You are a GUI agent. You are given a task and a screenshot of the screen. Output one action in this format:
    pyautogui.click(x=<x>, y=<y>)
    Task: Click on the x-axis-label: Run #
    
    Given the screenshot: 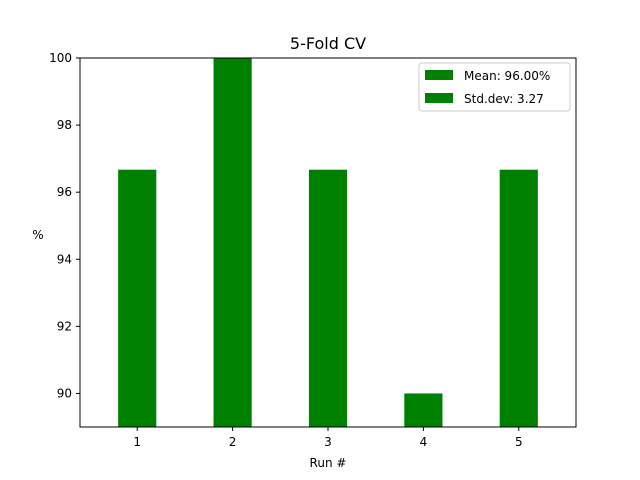 What is the action you would take?
    pyautogui.click(x=328, y=463)
    